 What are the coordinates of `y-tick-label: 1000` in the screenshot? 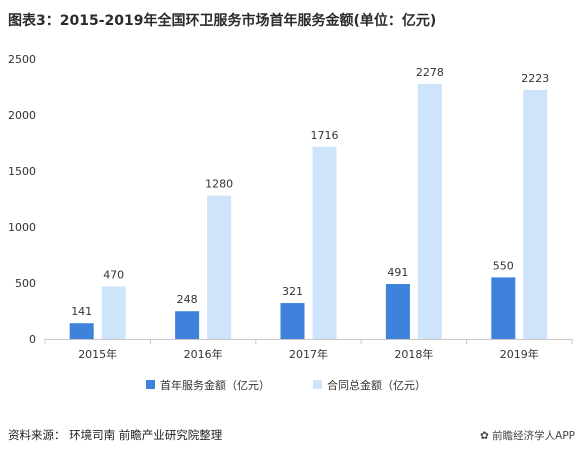 It's located at (22, 227).